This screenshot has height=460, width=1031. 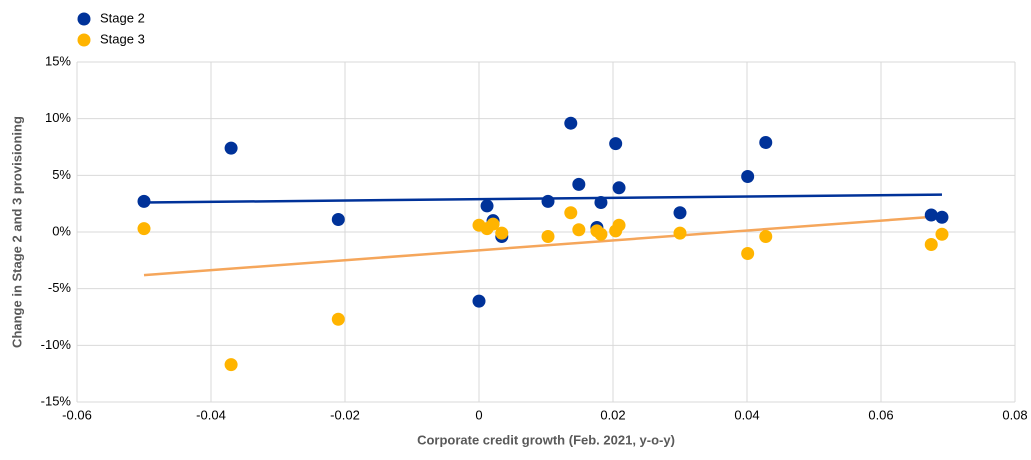 I want to click on x-tick-label: 0.06, so click(x=880, y=414).